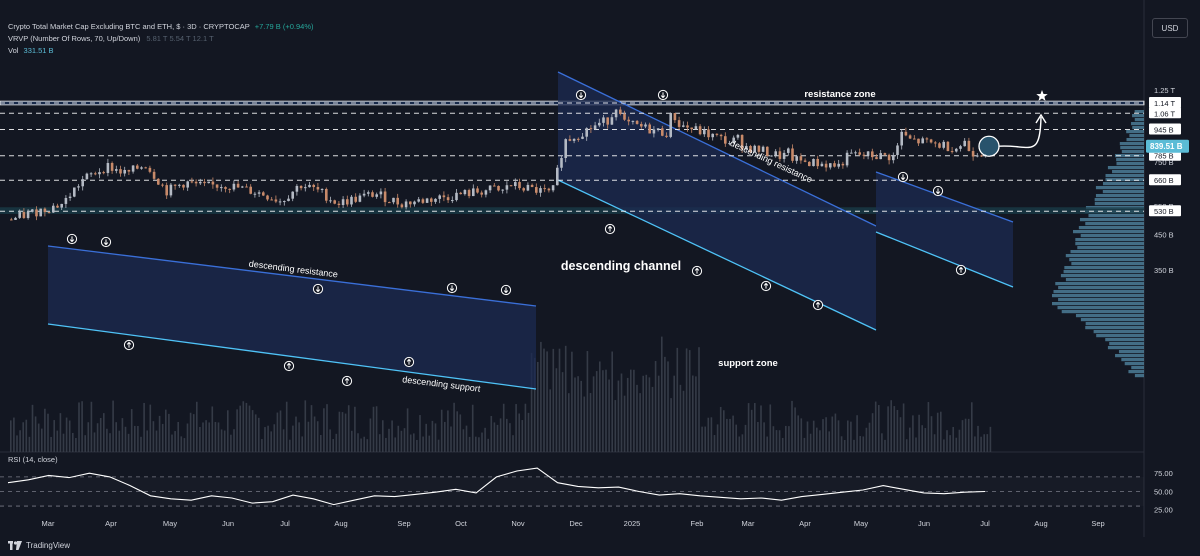 Image resolution: width=1200 pixels, height=556 pixels. I want to click on time-tick-label: Jun, so click(228, 523).